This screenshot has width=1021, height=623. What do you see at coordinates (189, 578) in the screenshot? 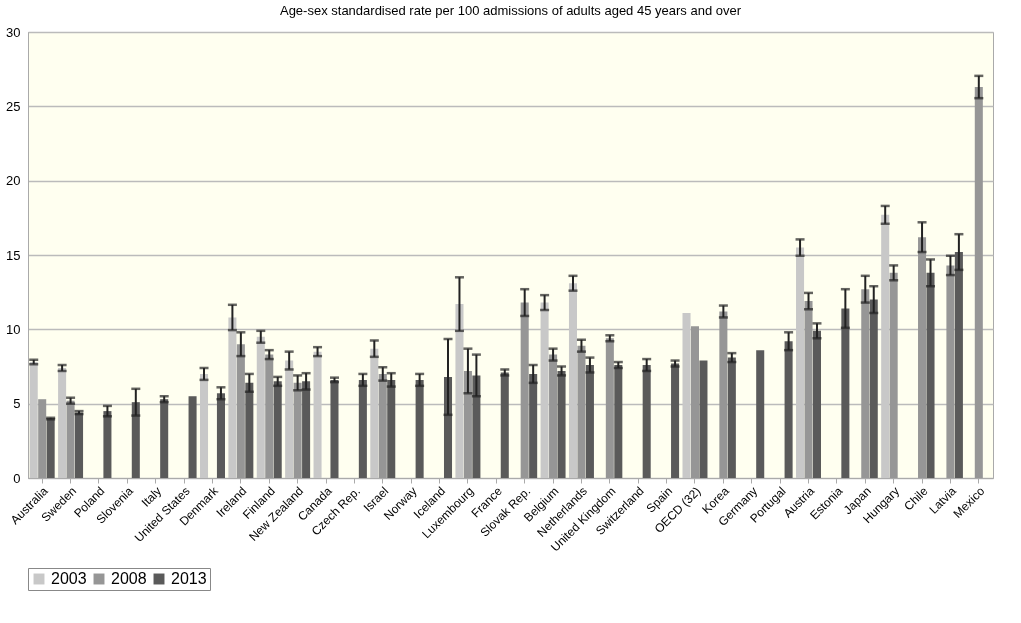
I see `legend-label: 2013` at bounding box center [189, 578].